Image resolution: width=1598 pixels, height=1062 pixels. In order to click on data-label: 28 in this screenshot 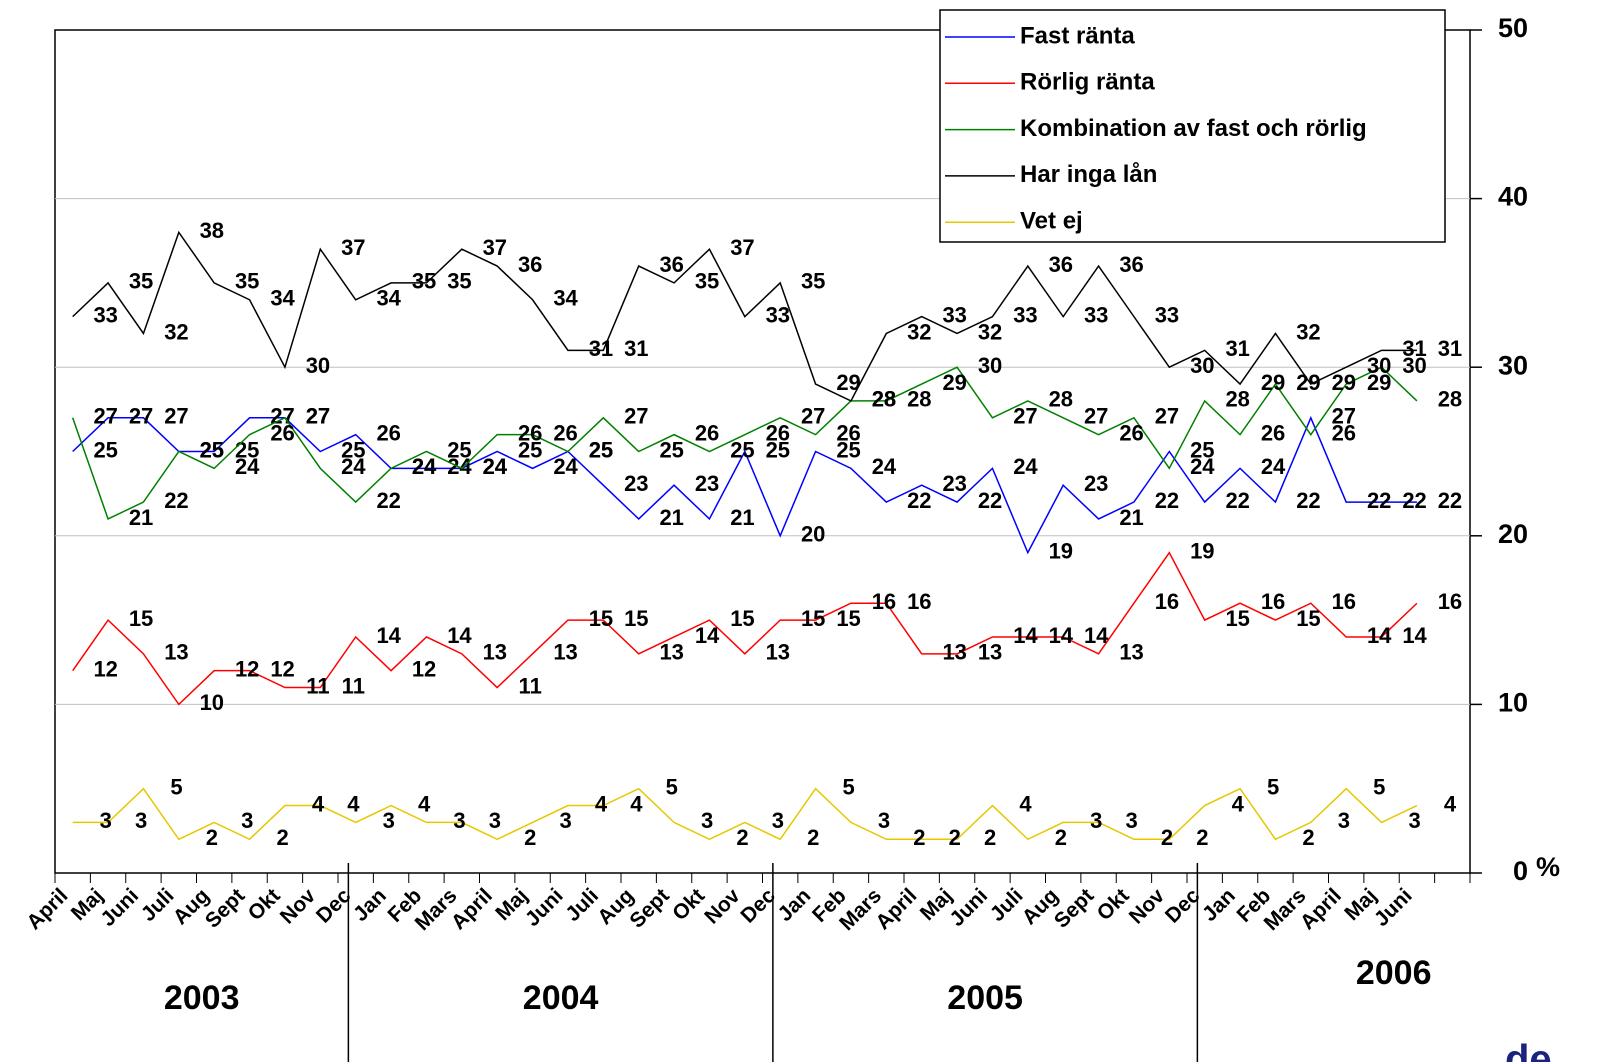, I will do `click(919, 399)`.